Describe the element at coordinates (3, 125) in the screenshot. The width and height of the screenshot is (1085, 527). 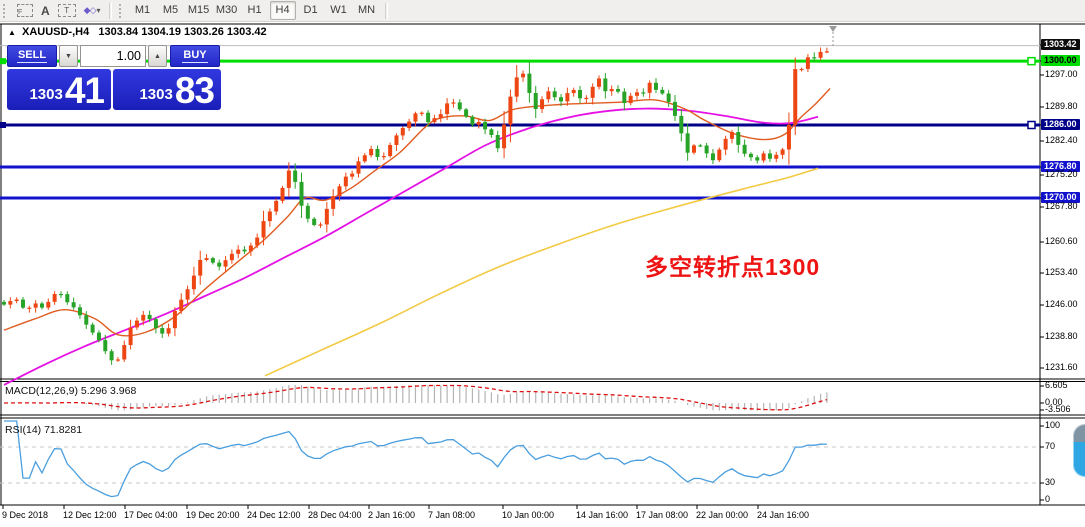
I see `hline-1286-left-handle` at that location.